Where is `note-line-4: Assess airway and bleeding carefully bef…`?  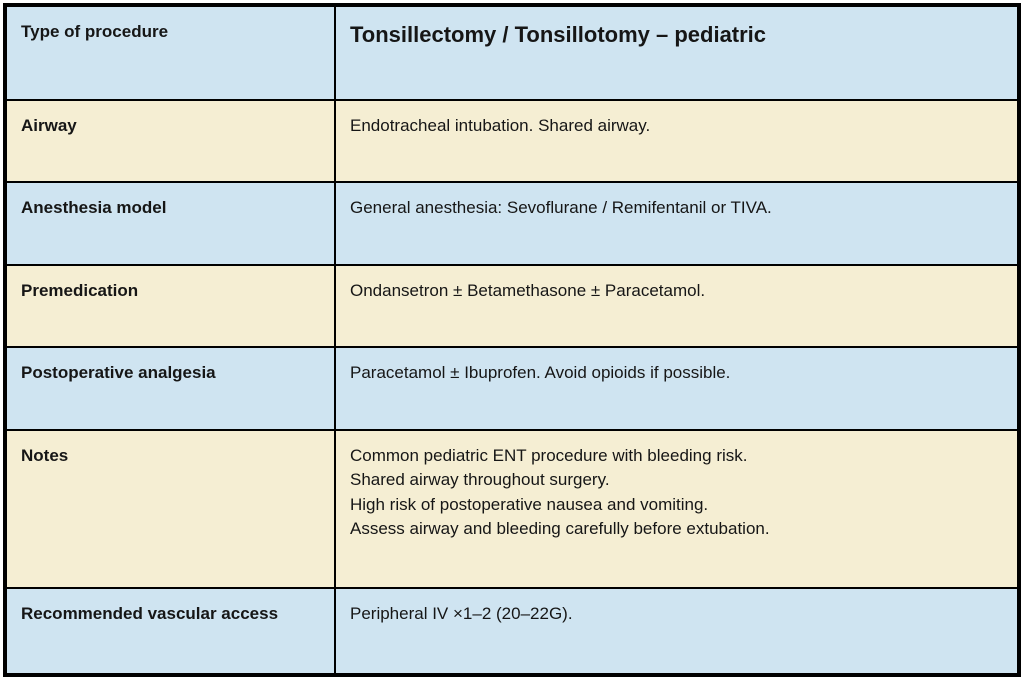
note-line-4: Assess airway and bleeding carefully bef… is located at coordinates (560, 529).